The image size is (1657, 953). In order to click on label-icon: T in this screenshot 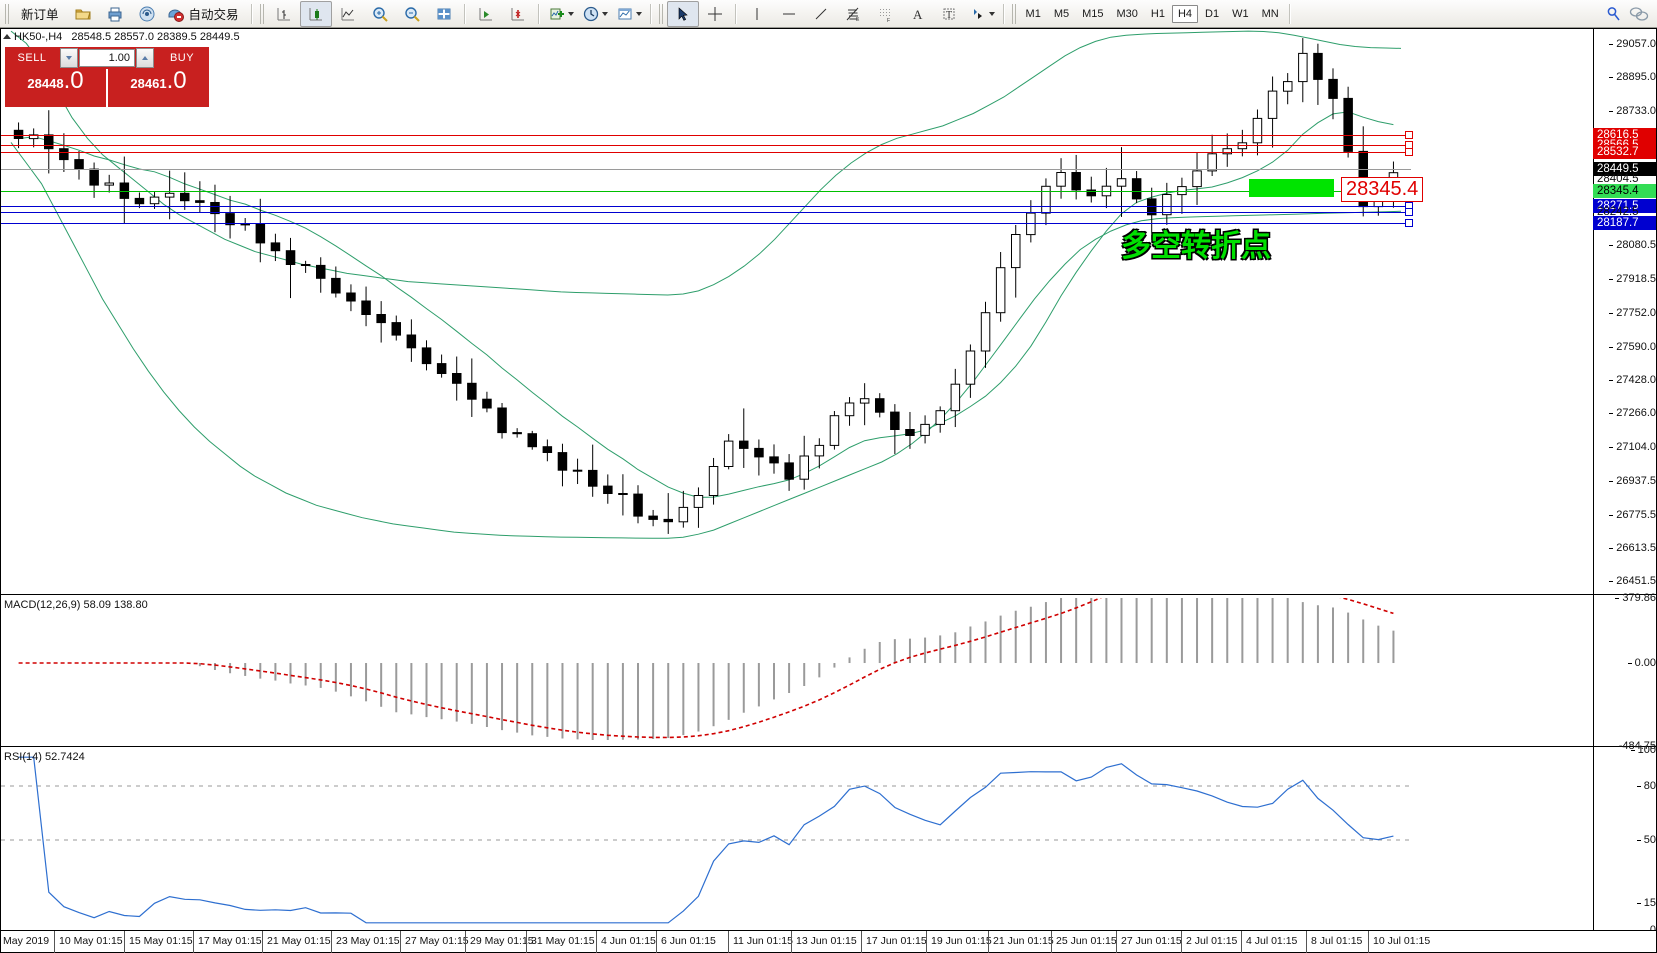, I will do `click(949, 14)`.